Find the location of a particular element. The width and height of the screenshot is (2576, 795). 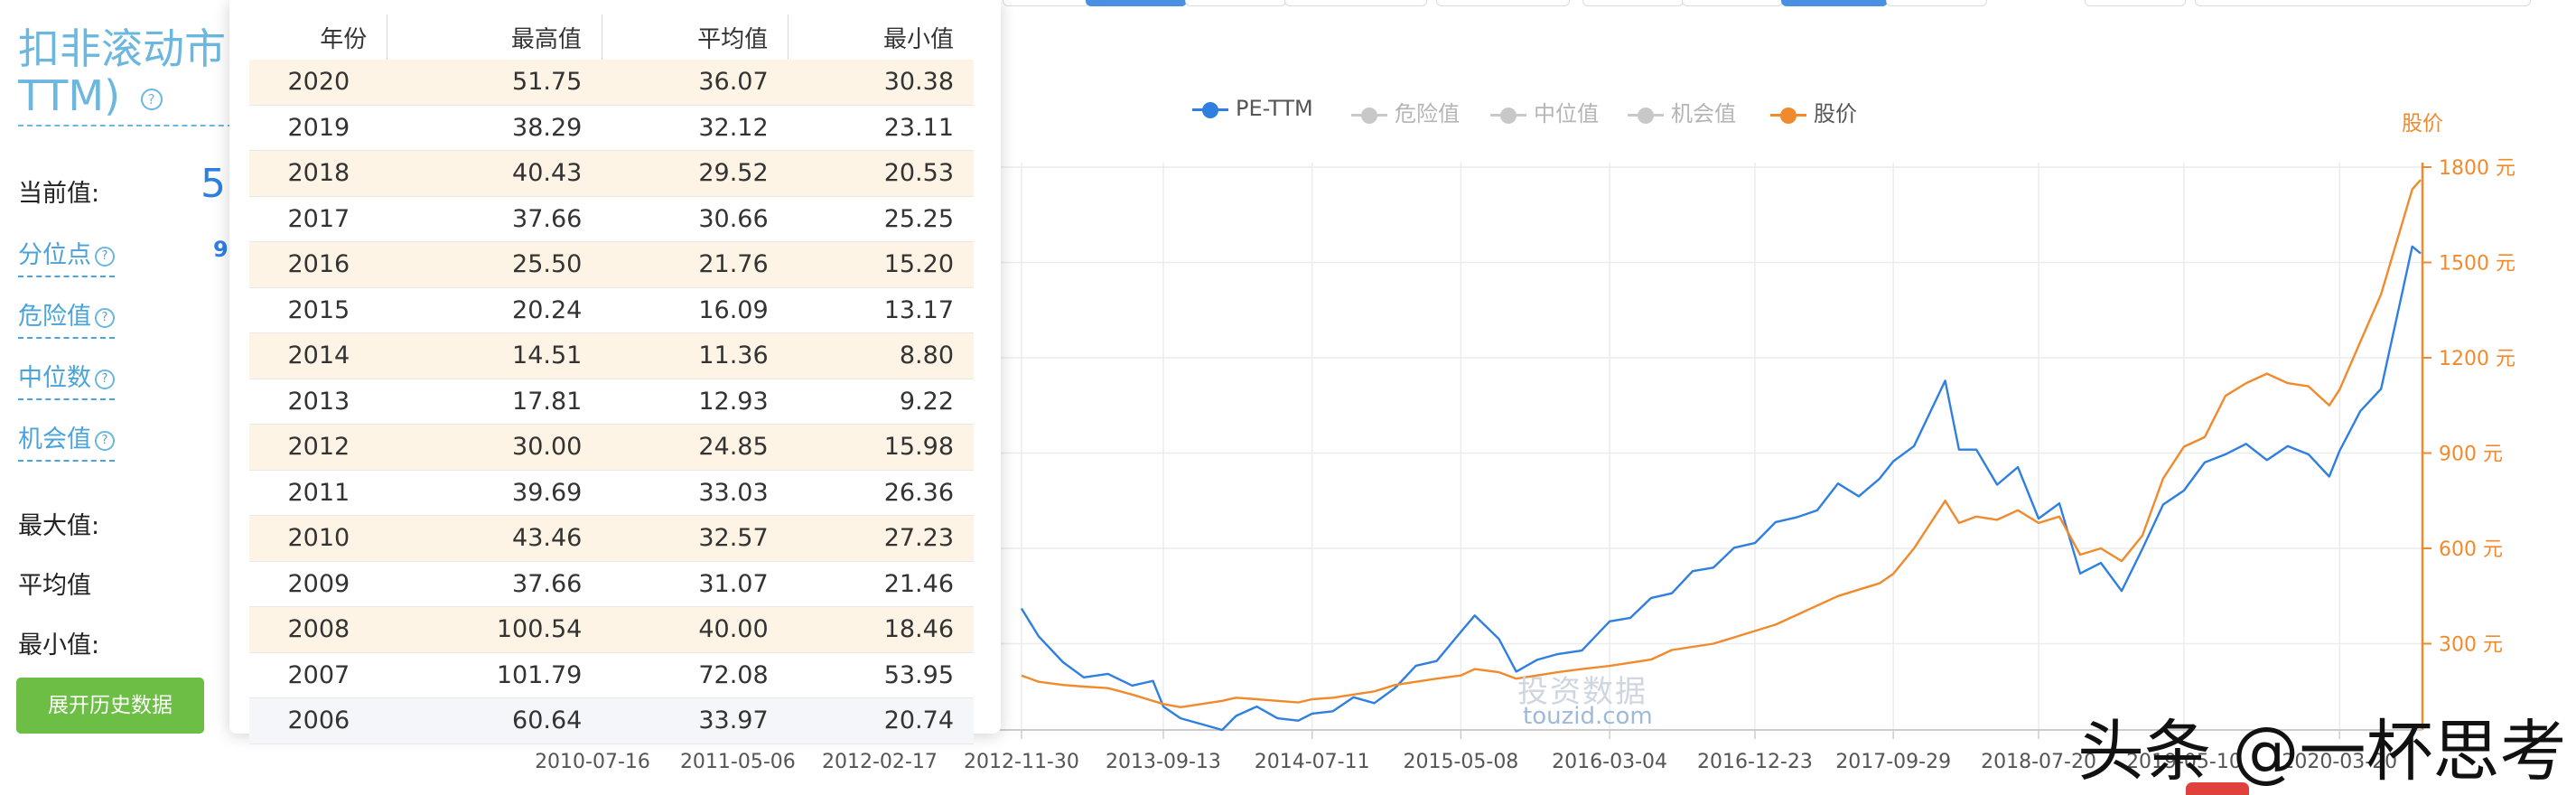

legend-label: 股价 is located at coordinates (1835, 113).